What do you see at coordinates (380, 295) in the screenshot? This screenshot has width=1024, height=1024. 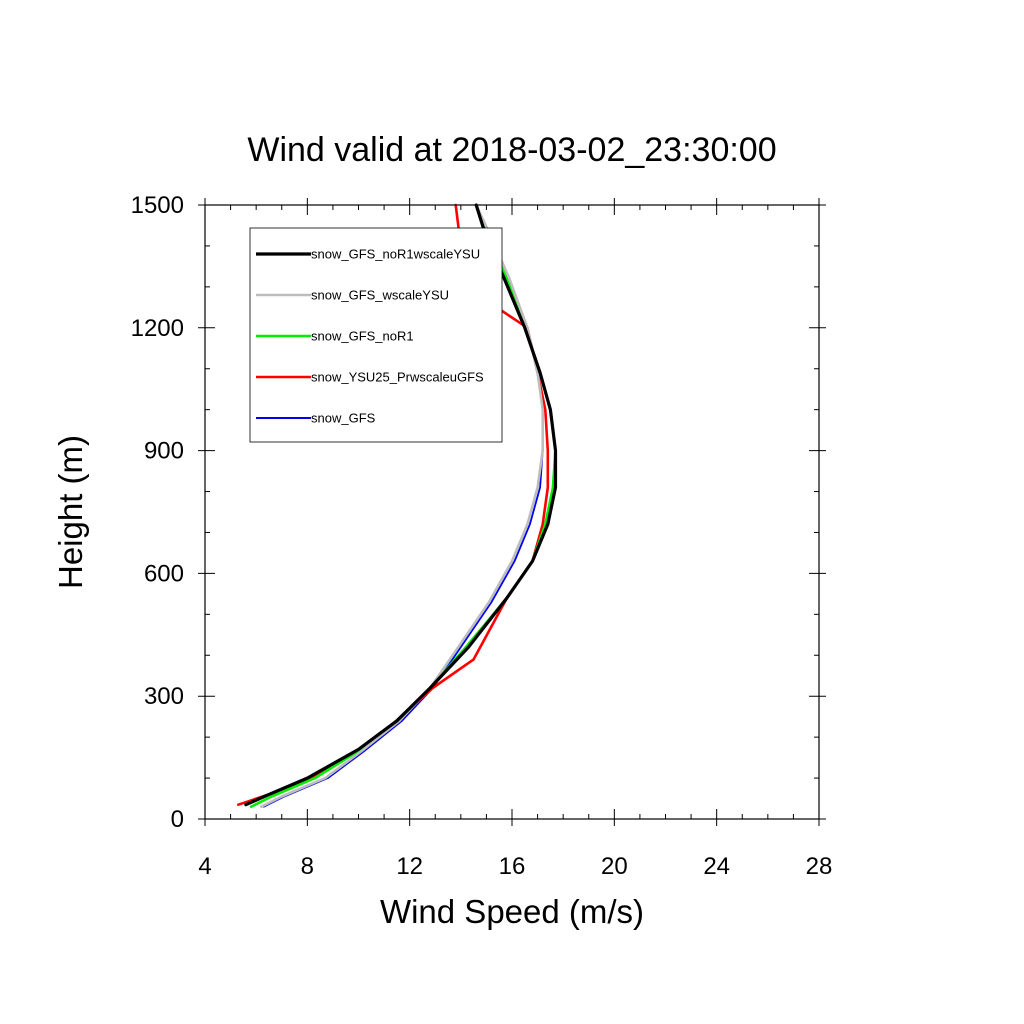 I see `legend-label-2: snow_GFS_wscaleYSU` at bounding box center [380, 295].